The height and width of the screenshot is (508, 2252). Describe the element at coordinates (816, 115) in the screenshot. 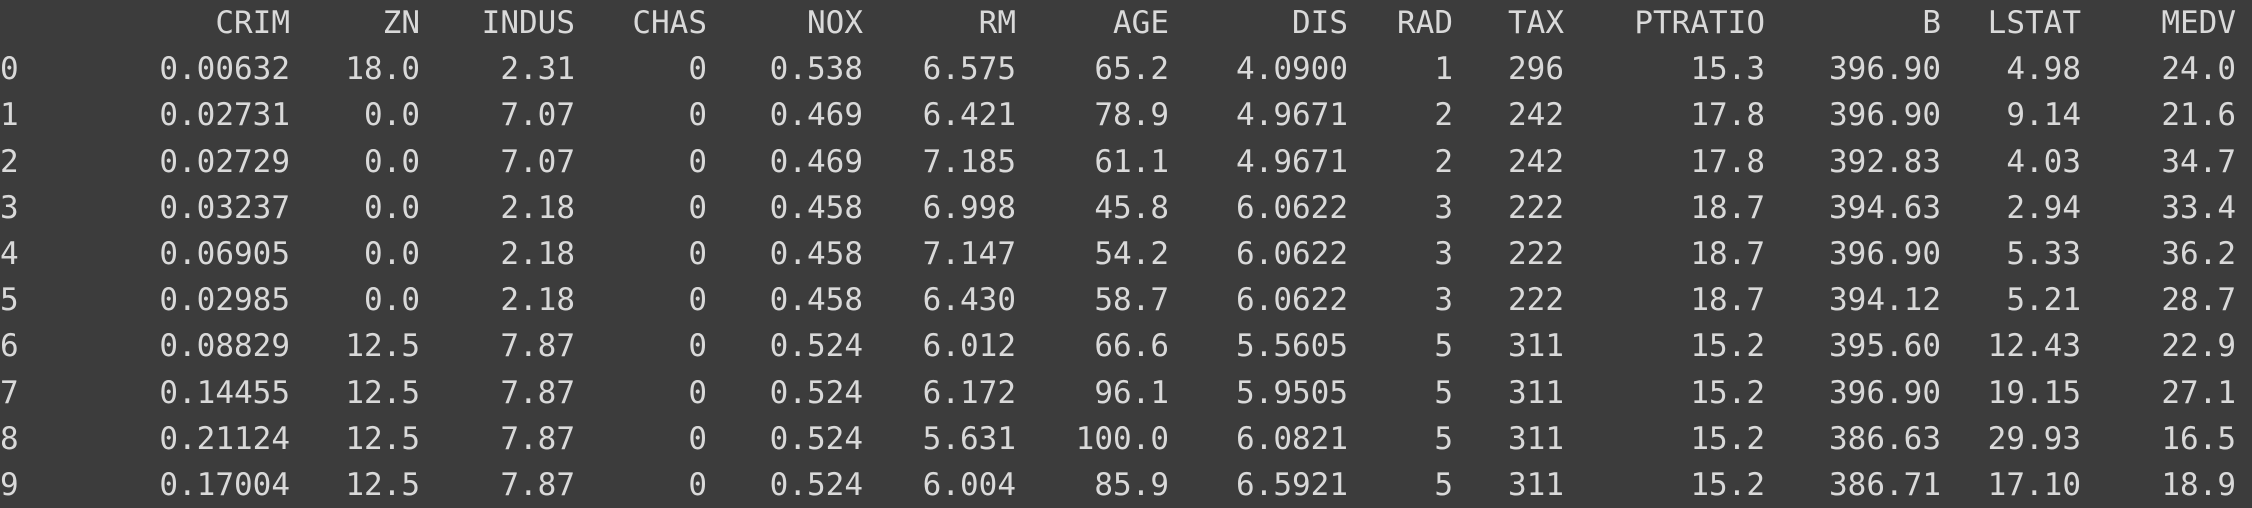

I see `cell-nox: 0.469` at that location.